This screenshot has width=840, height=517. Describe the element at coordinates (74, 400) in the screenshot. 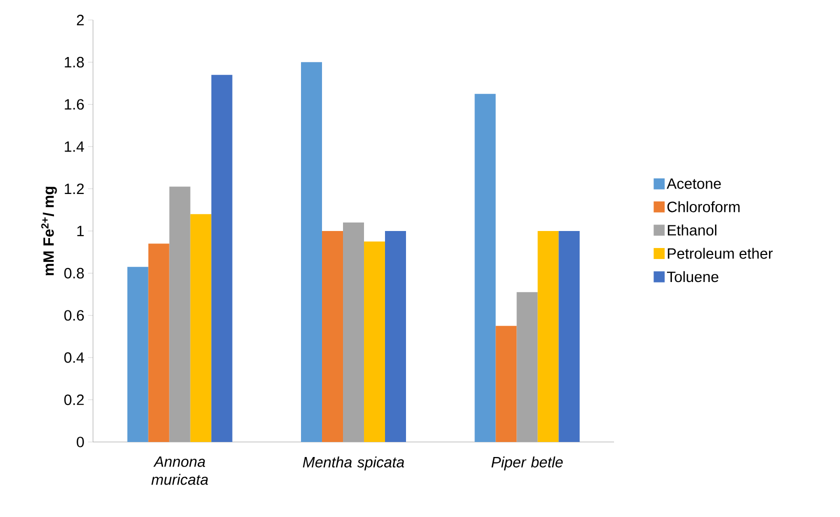

I see `y-tick-label: 0.2` at that location.